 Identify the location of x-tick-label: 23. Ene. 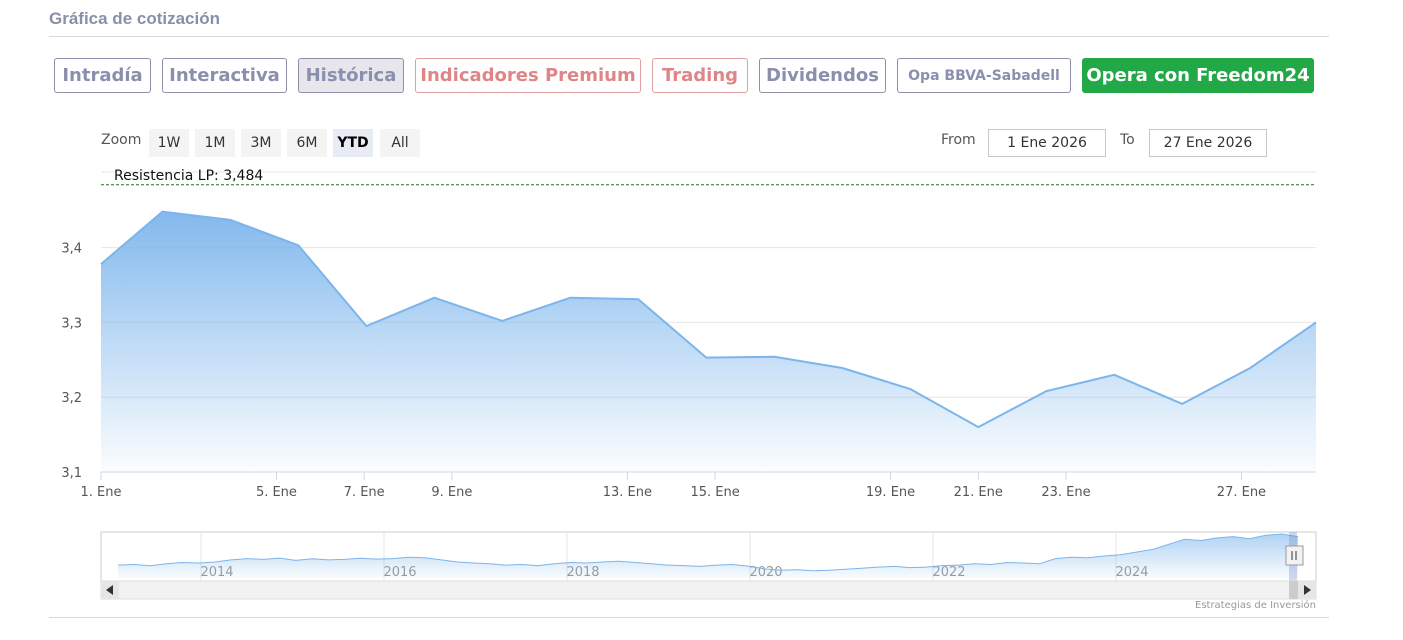
(1065, 492).